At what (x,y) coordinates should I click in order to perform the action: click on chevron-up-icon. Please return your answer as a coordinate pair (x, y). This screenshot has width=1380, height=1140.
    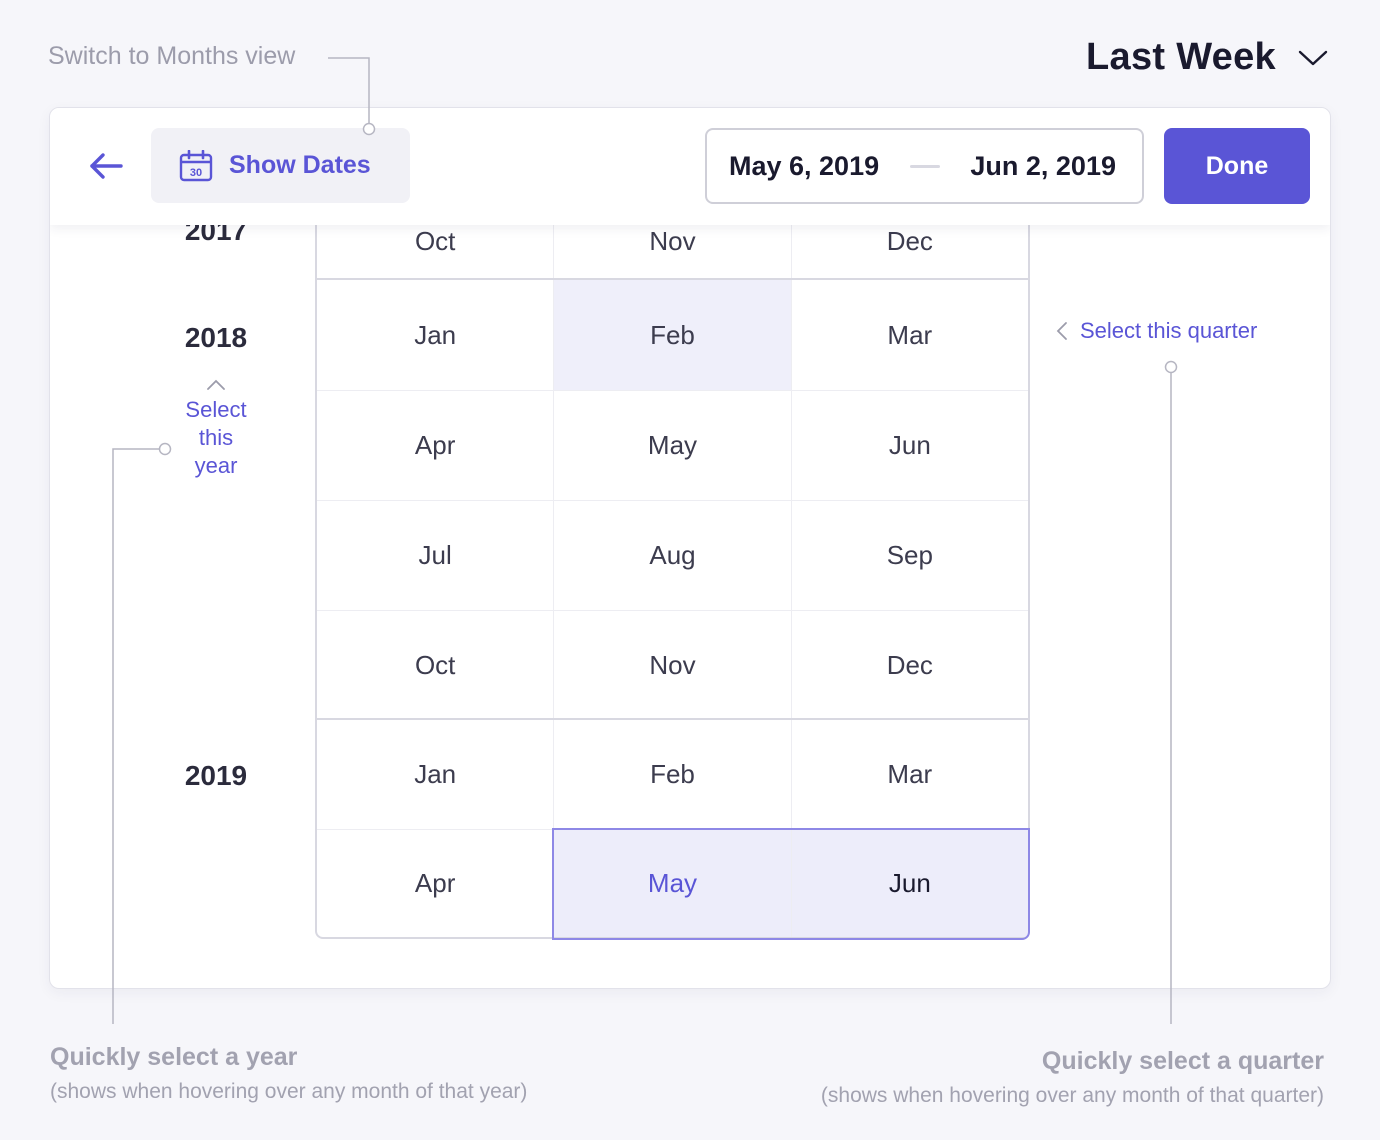
    Looking at the image, I should click on (216, 384).